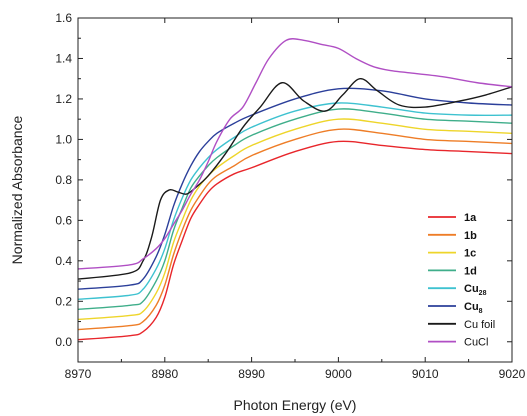  Describe the element at coordinates (63, 99) in the screenshot. I see `y-tick-label: 1.2` at that location.